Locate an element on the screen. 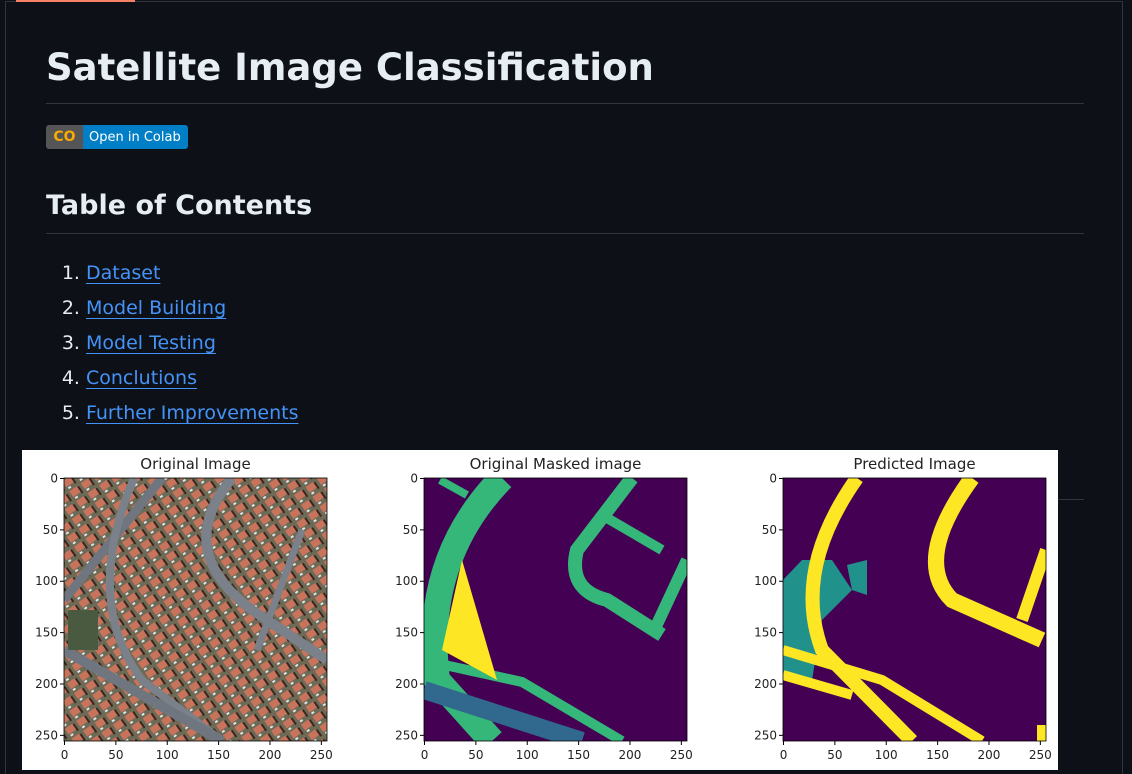 This screenshot has height=774, width=1132. toc-item: Model Building is located at coordinates (192, 308).